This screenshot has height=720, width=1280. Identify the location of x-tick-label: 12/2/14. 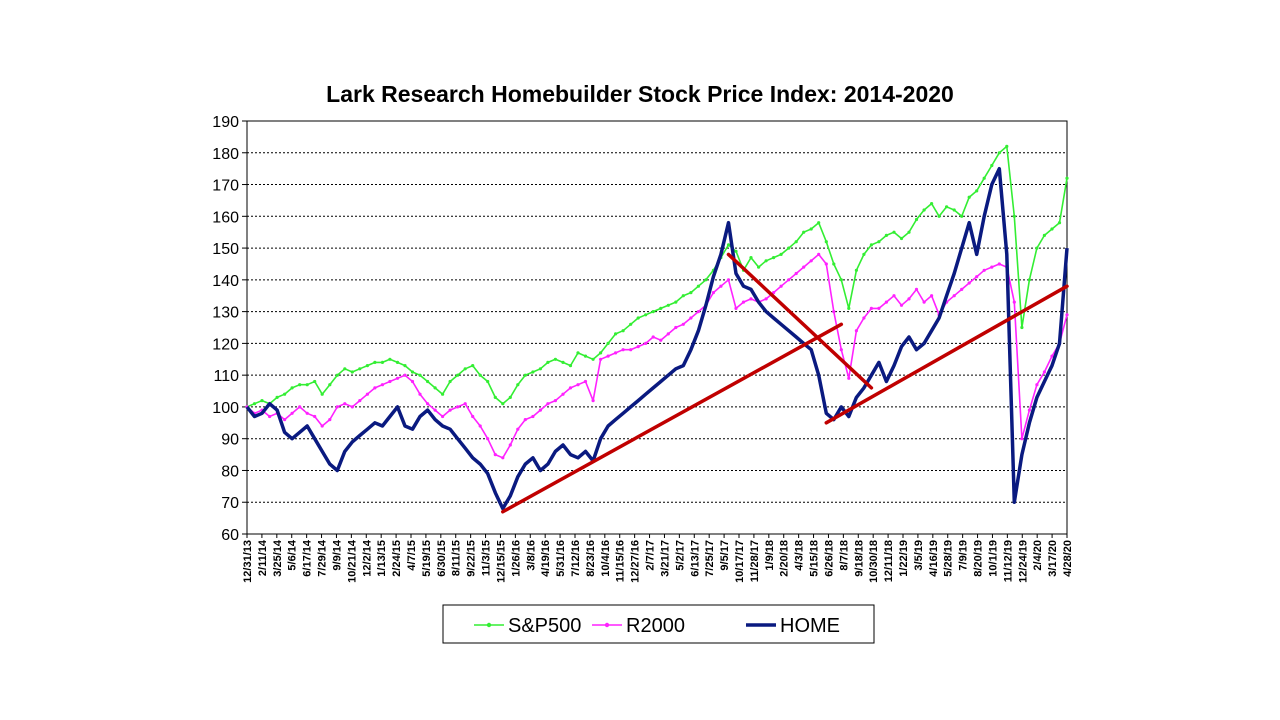
(367, 558).